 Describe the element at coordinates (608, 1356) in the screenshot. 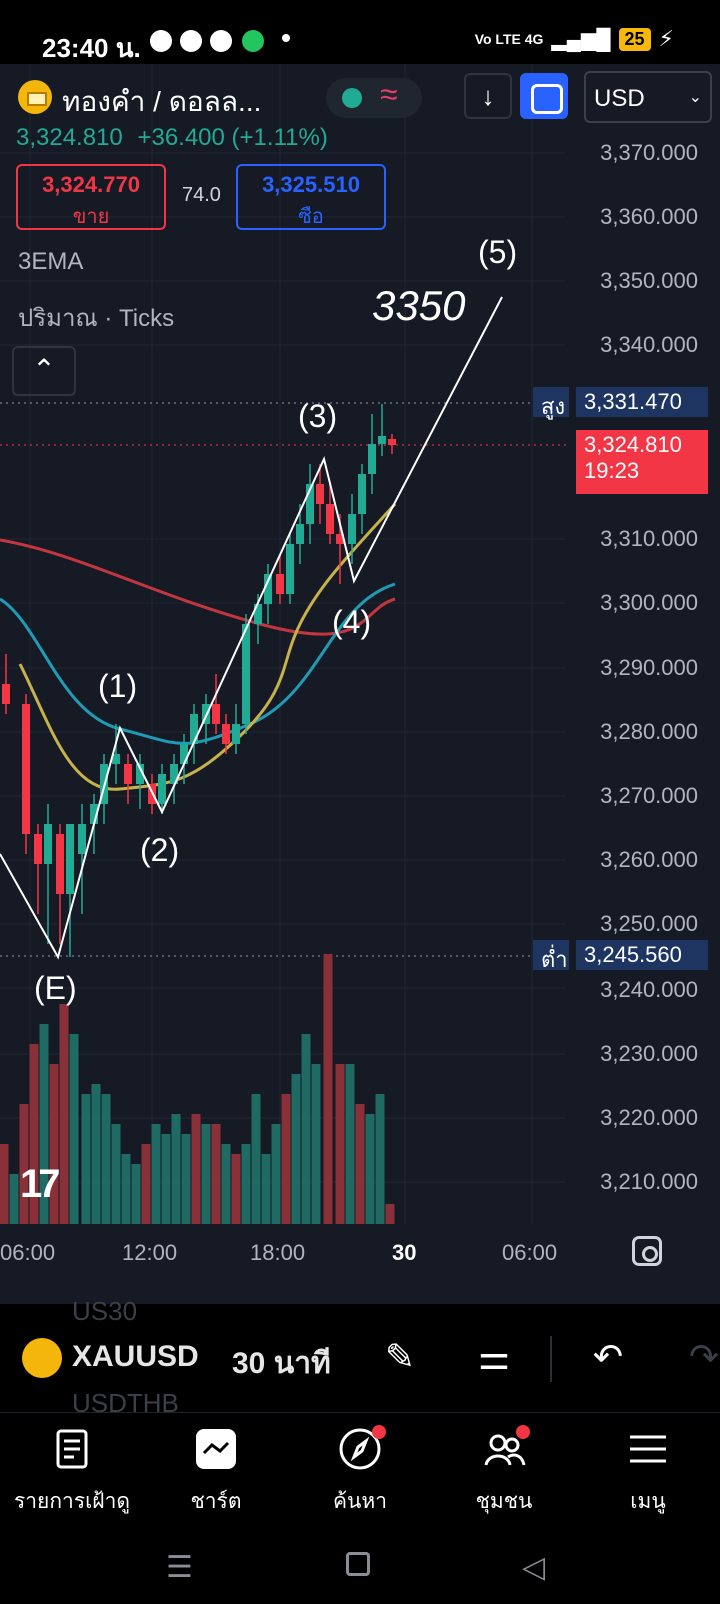

I see `undo-icon: ↶` at that location.